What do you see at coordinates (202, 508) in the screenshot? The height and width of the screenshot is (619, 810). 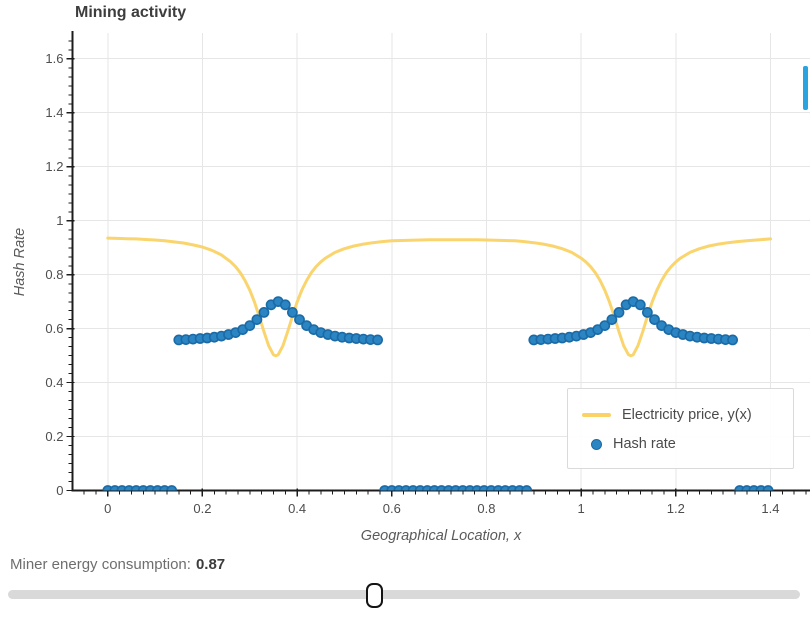 I see `x-tick-label: 0.2` at bounding box center [202, 508].